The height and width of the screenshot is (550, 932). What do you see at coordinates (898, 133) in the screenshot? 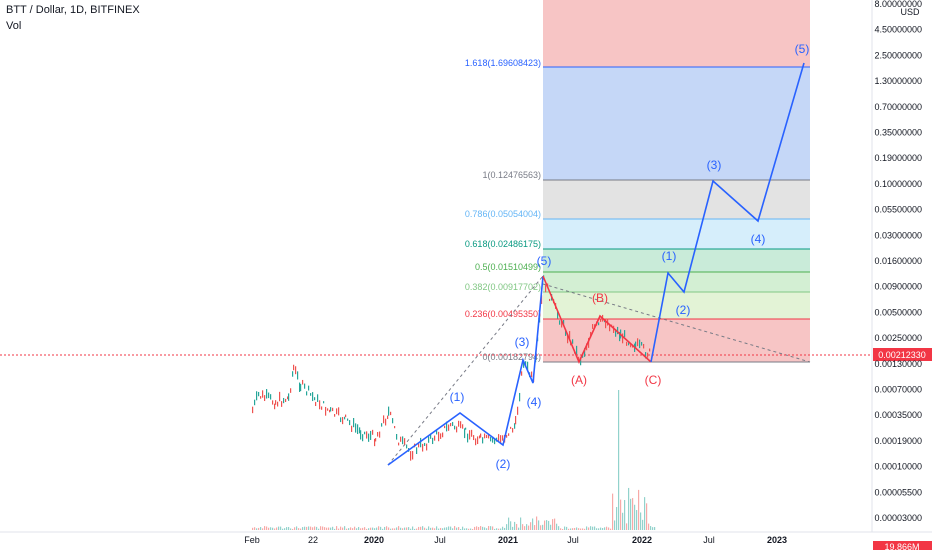
I see `price-tick-label: 0.35000000` at bounding box center [898, 133].